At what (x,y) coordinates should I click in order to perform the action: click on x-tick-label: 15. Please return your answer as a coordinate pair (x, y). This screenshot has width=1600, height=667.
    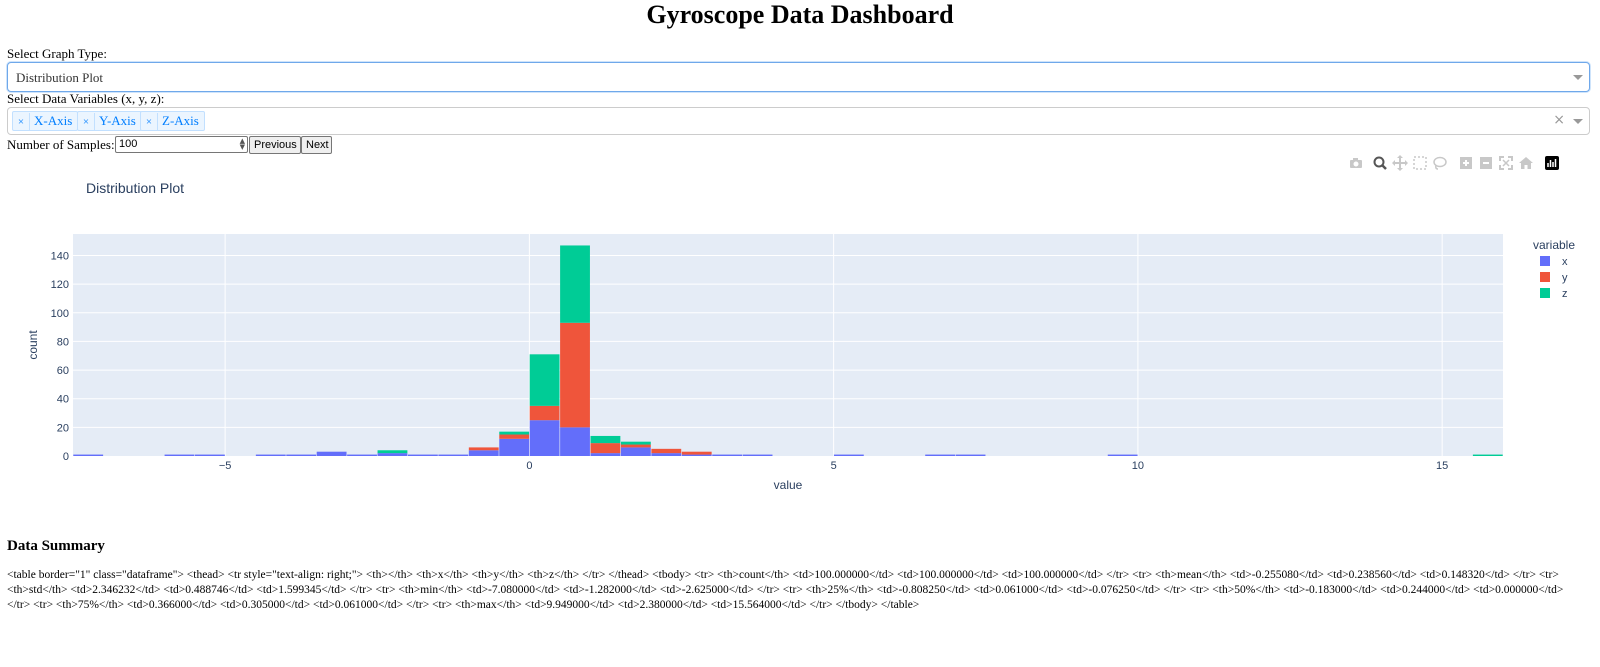
    Looking at the image, I should click on (1442, 466).